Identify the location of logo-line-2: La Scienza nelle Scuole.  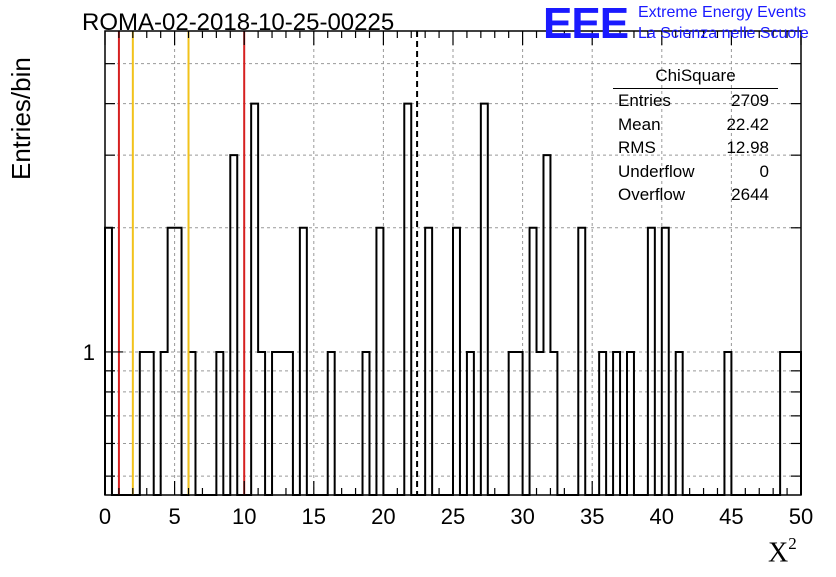
(723, 33).